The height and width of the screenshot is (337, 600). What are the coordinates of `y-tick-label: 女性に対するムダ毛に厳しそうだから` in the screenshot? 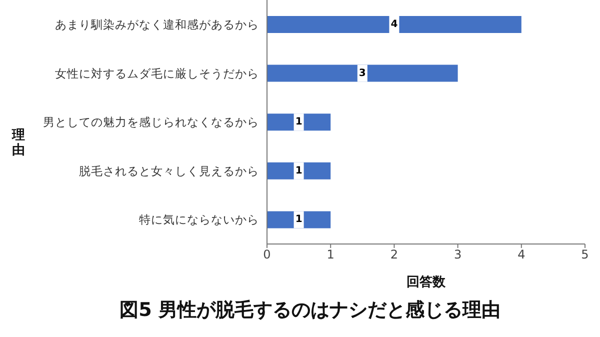 It's located at (157, 73).